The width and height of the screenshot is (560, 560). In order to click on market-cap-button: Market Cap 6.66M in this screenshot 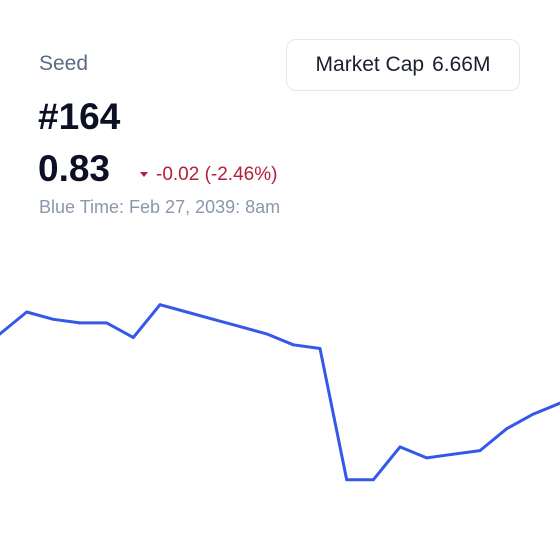, I will do `click(403, 65)`.